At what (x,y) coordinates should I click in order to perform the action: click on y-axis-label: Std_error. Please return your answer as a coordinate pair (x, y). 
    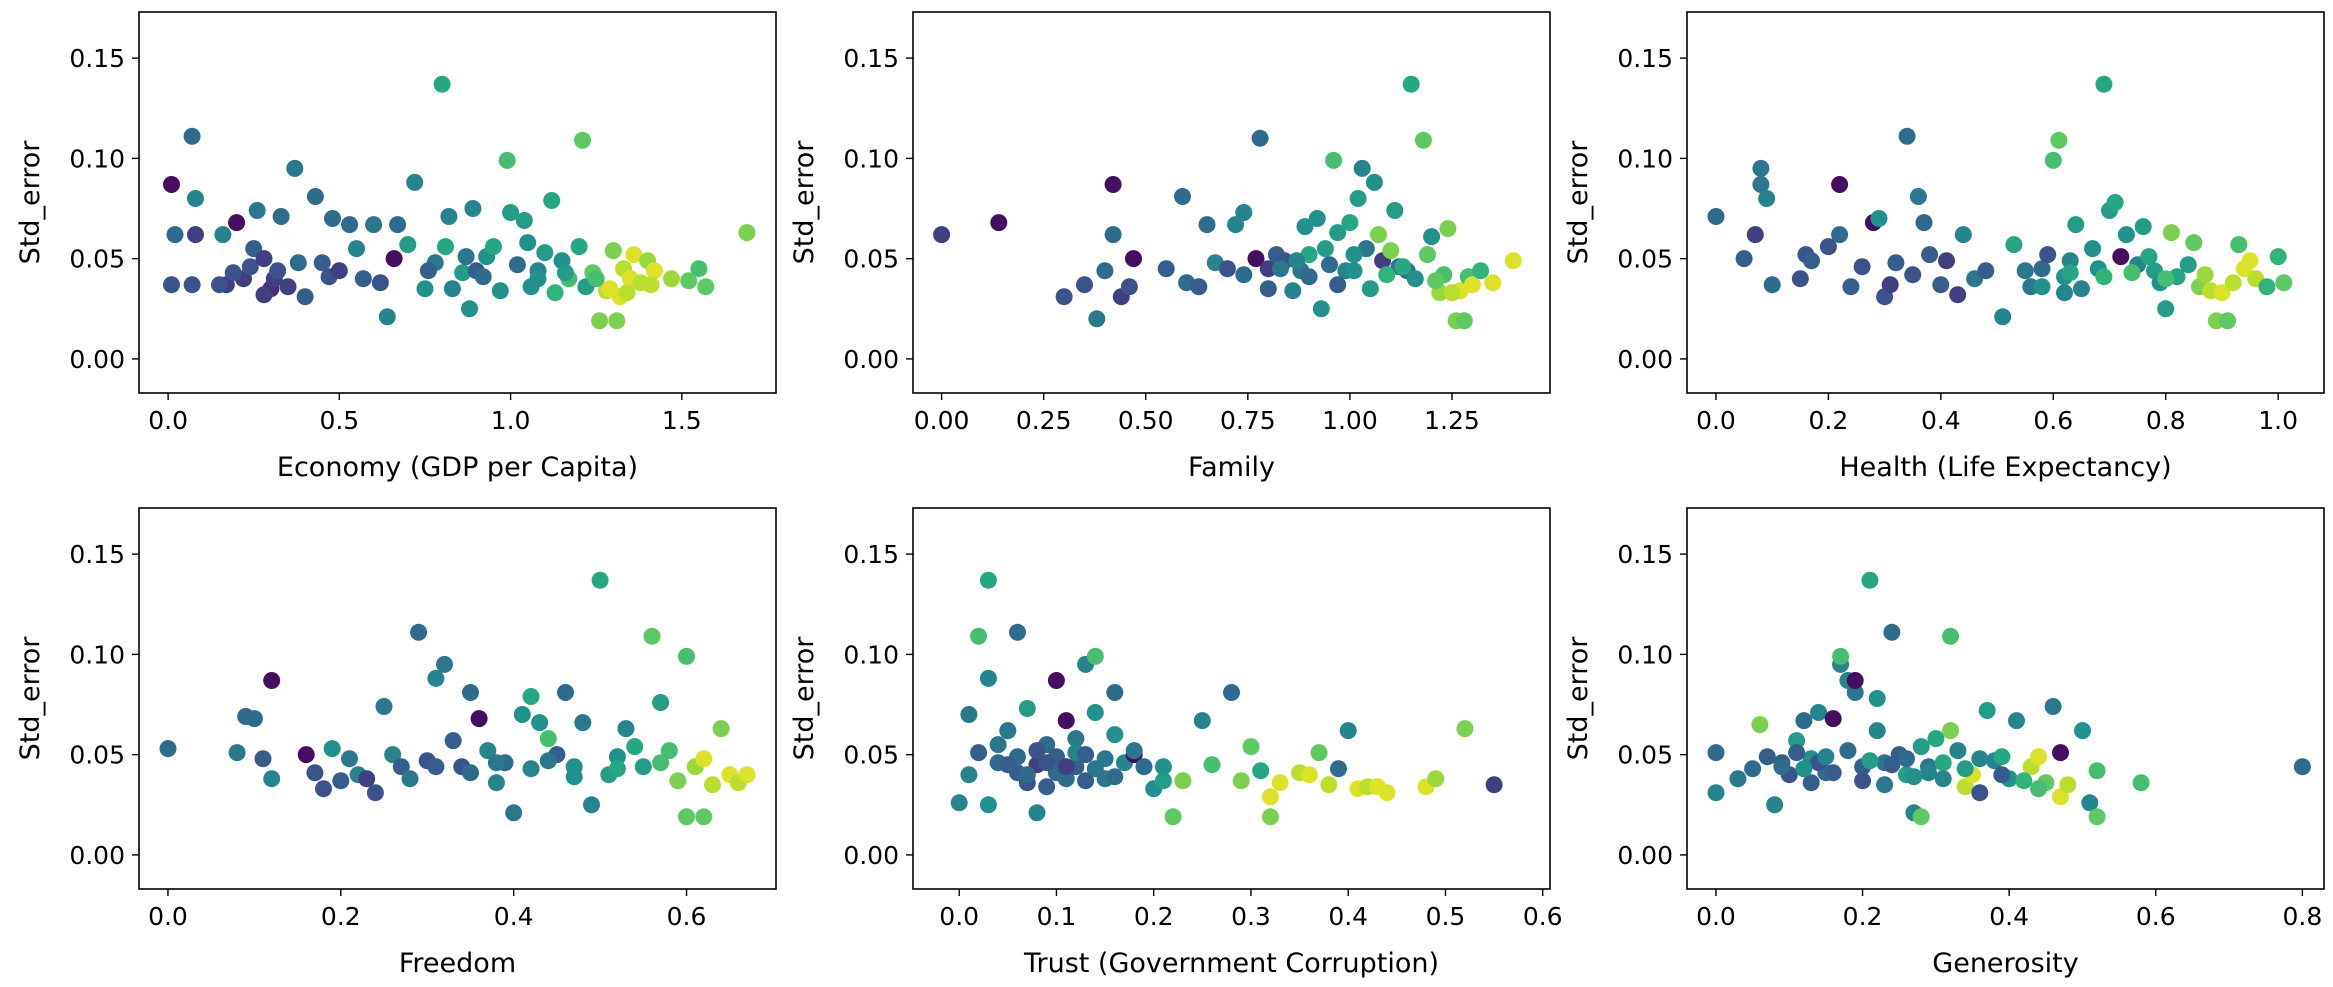
    Looking at the image, I should click on (1578, 202).